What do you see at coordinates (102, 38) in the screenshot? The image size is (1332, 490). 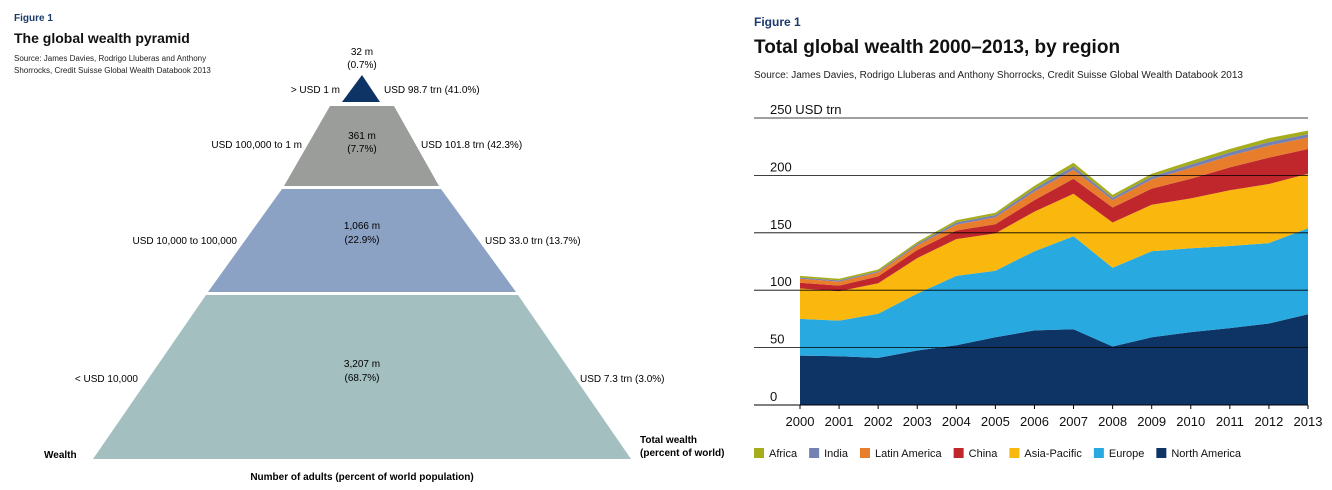 I see `pyramid-title: The global wealth pyramid` at bounding box center [102, 38].